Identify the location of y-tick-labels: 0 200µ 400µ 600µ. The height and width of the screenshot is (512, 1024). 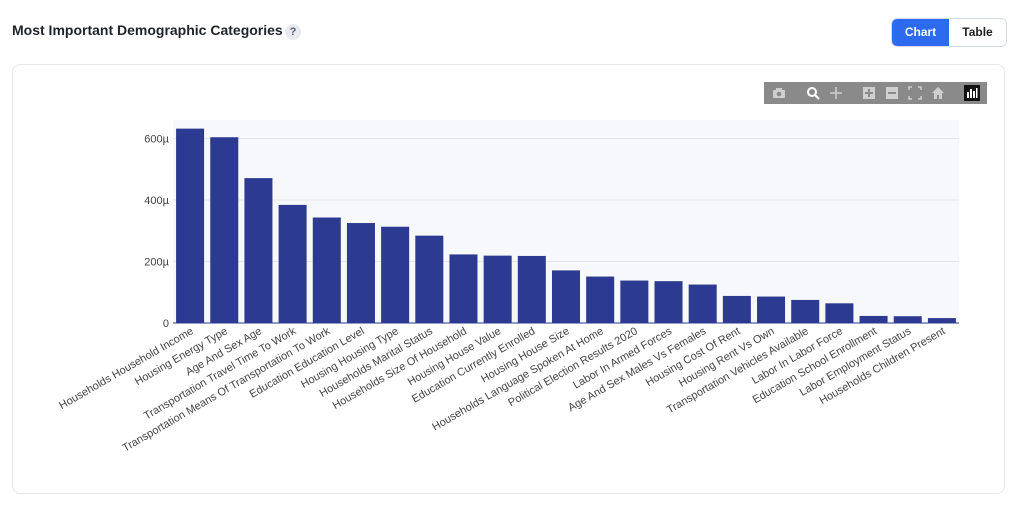
(156, 231).